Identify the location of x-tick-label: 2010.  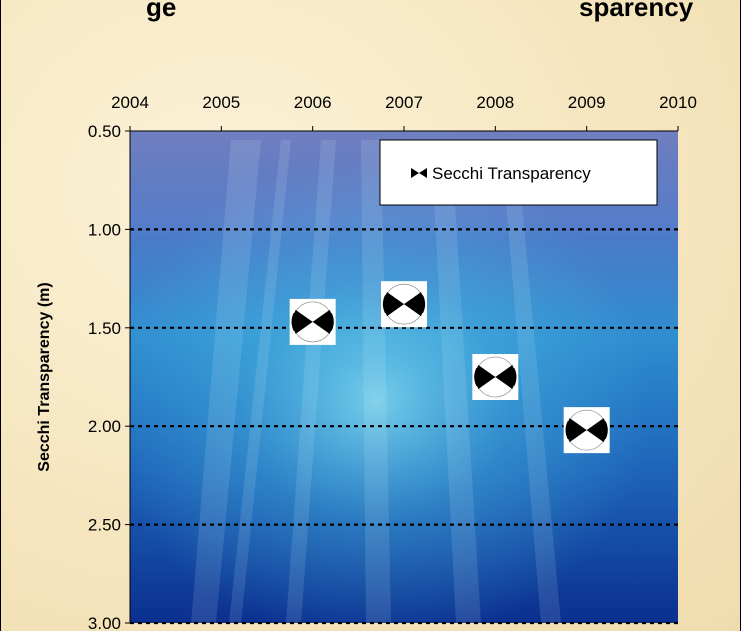
(678, 102).